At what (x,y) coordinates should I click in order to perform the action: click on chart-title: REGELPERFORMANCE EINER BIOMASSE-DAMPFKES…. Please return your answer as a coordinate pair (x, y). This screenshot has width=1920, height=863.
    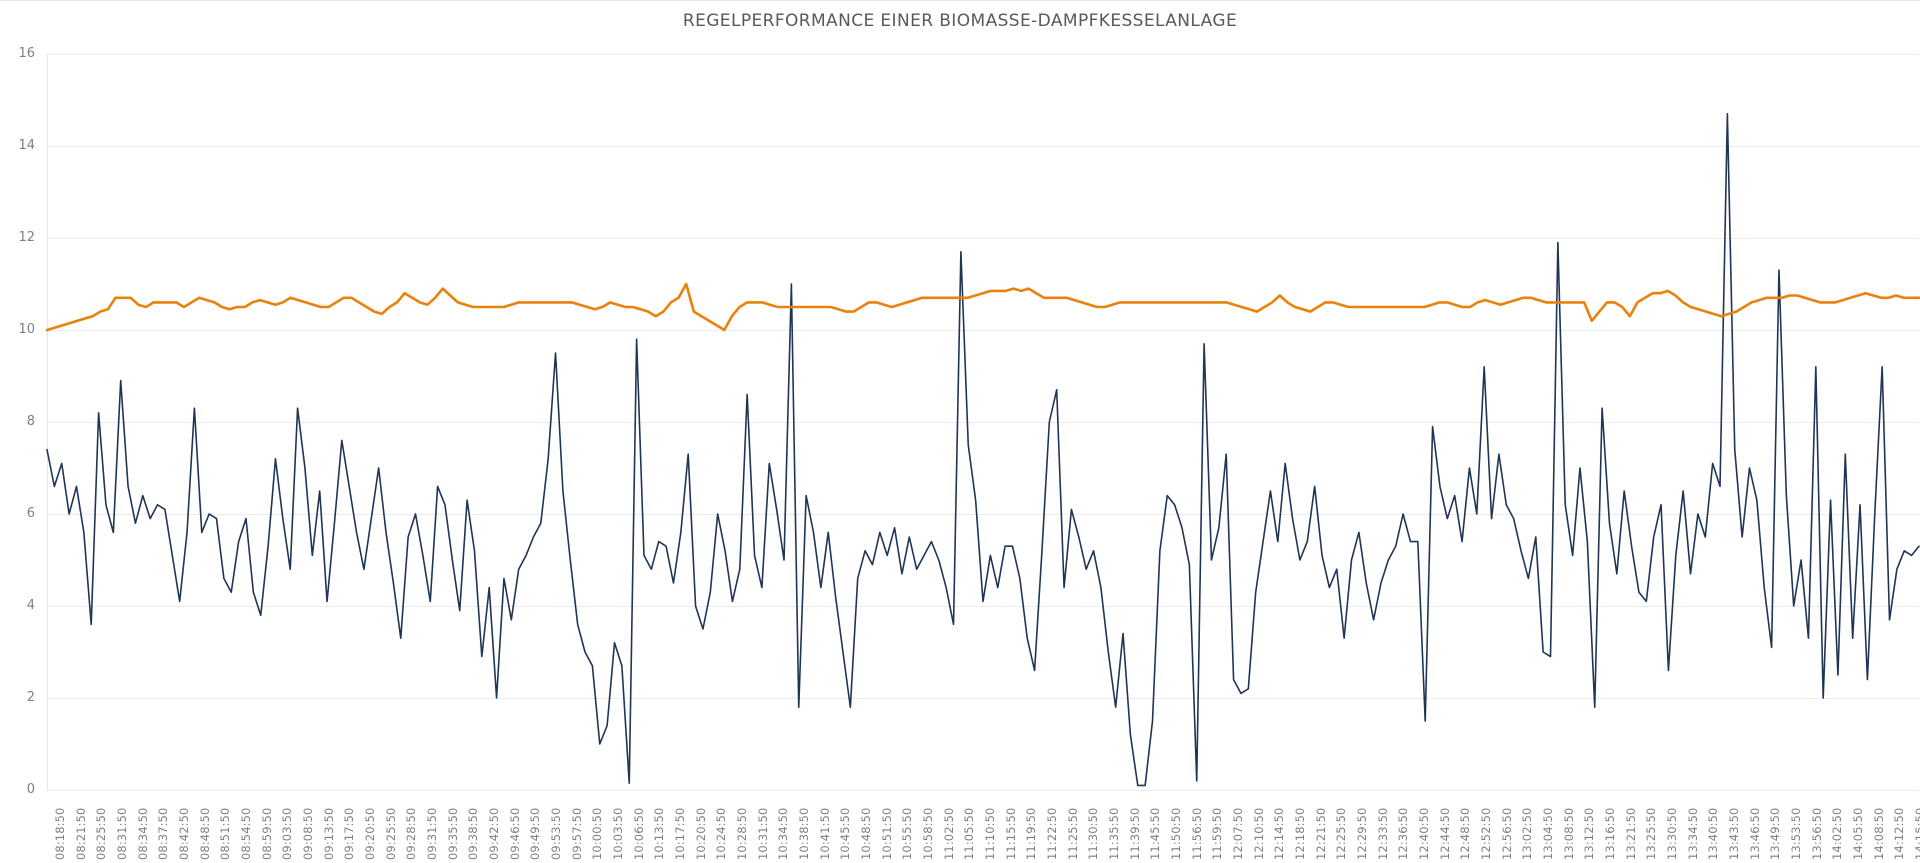
    Looking at the image, I should click on (960, 21).